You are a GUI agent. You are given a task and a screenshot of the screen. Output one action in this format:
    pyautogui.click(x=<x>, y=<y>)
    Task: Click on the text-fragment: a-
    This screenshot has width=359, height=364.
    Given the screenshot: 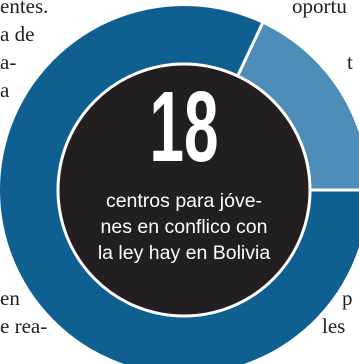 What is the action you would take?
    pyautogui.click(x=8, y=62)
    